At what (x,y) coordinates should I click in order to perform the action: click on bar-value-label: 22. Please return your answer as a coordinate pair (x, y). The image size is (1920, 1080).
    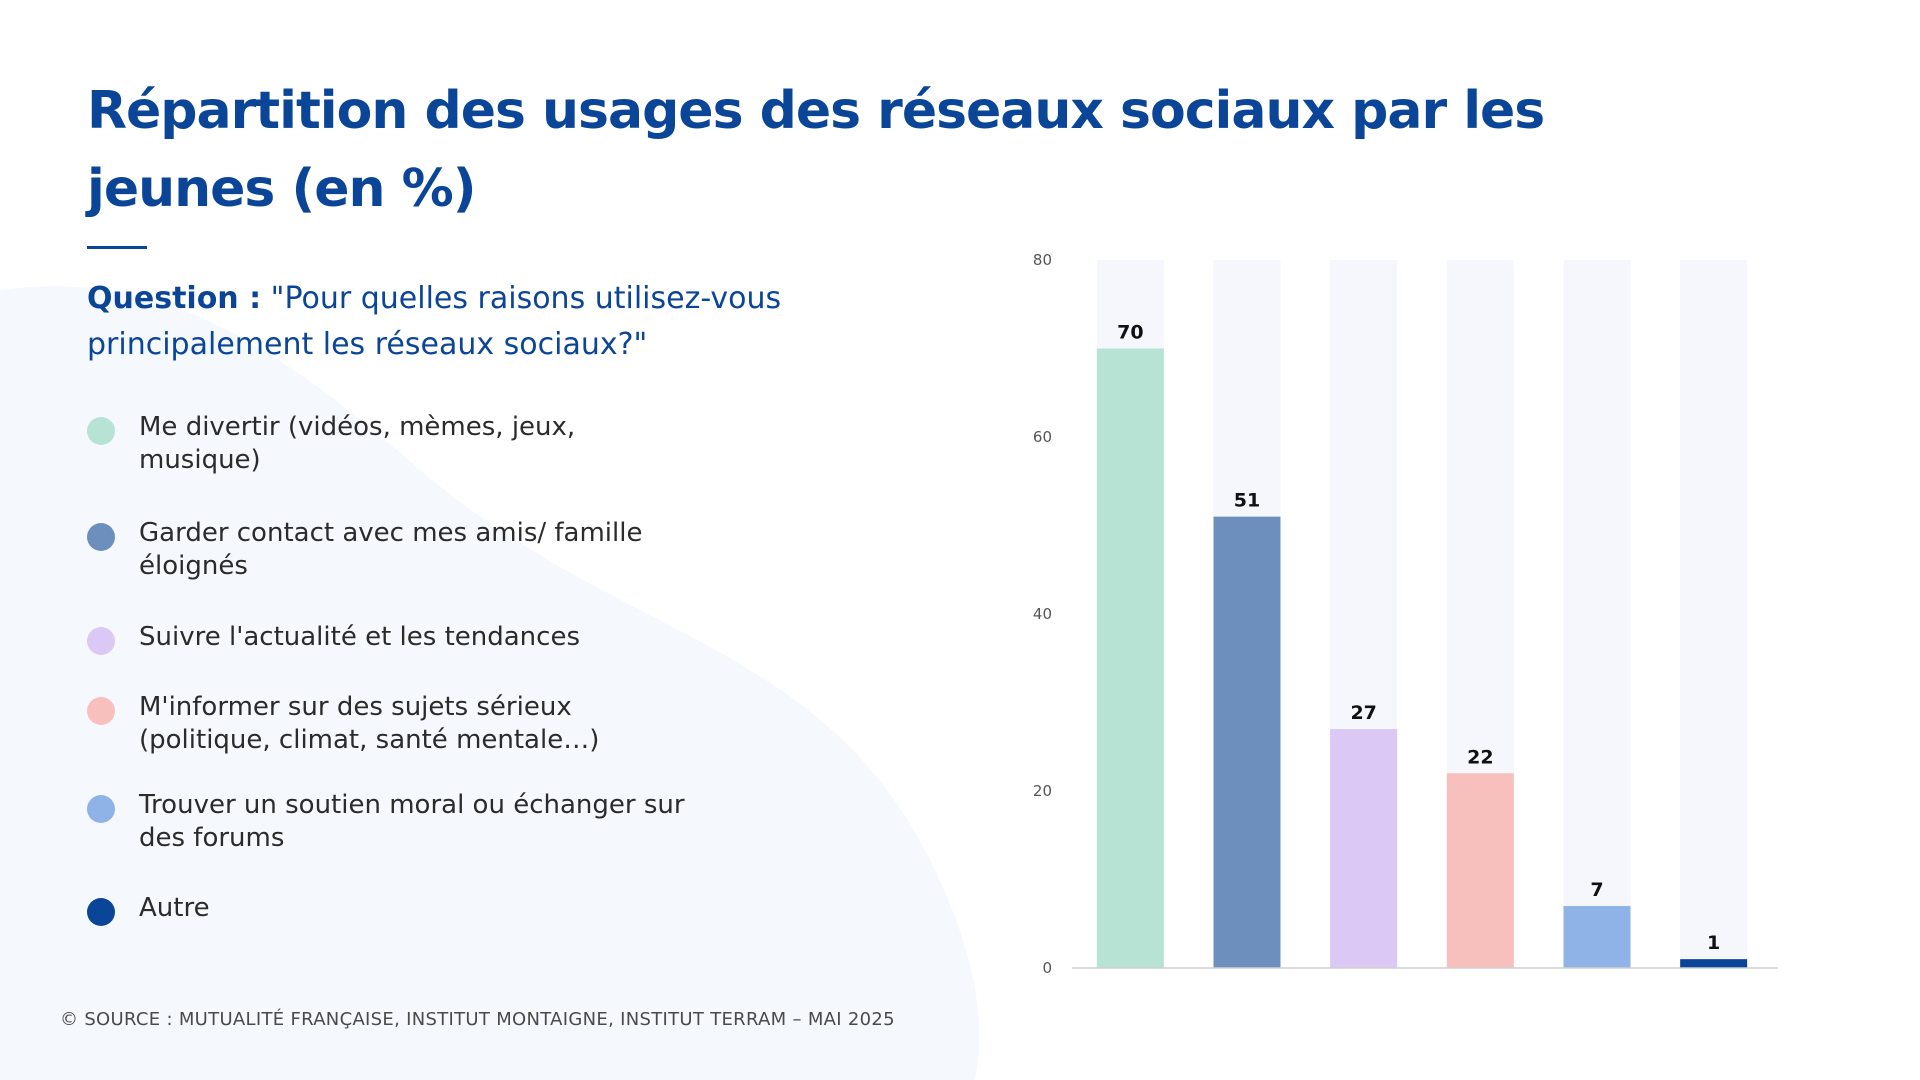
    Looking at the image, I should click on (1480, 757).